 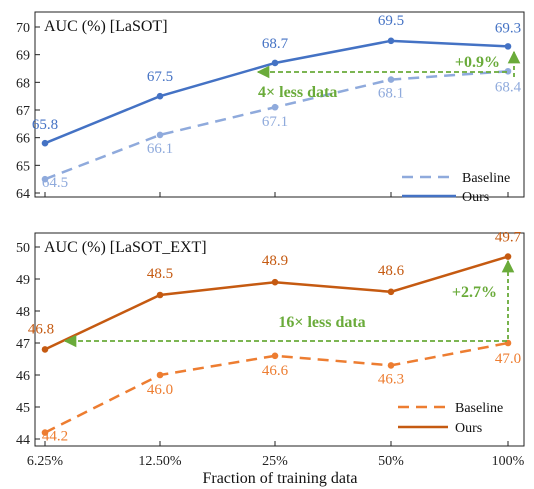 What do you see at coordinates (23, 56) in the screenshot?
I see `y-tick-label: 69` at bounding box center [23, 56].